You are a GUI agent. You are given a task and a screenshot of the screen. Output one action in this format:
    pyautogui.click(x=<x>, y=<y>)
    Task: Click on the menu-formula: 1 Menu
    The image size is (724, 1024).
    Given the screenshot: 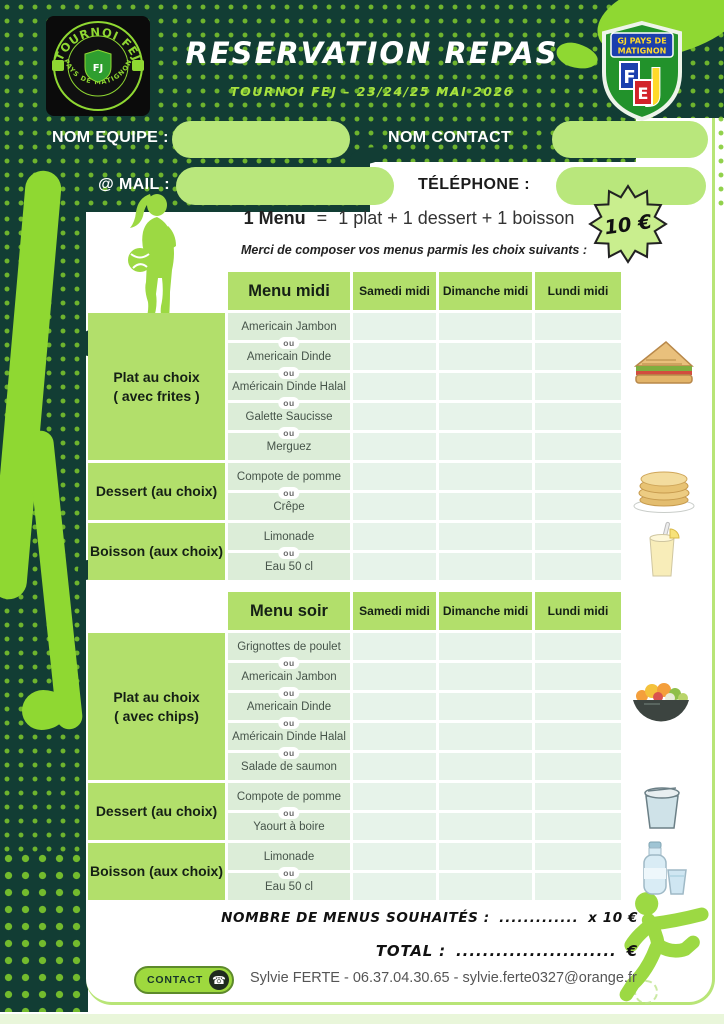 What is the action you would take?
    pyautogui.click(x=274, y=218)
    